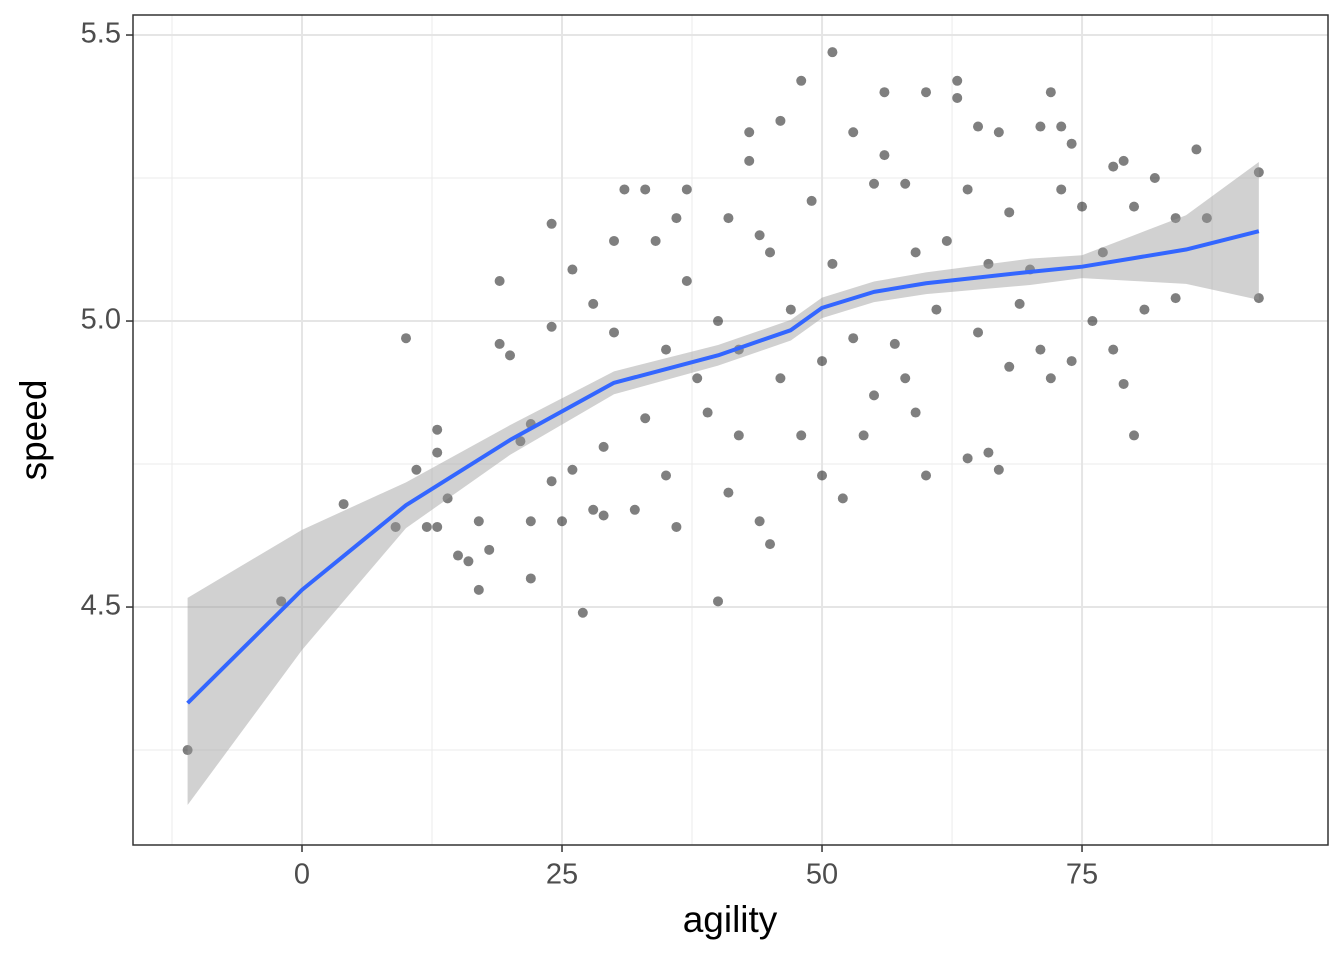 The width and height of the screenshot is (1344, 965). Describe the element at coordinates (730, 919) in the screenshot. I see `x-axis-title: agility` at that location.